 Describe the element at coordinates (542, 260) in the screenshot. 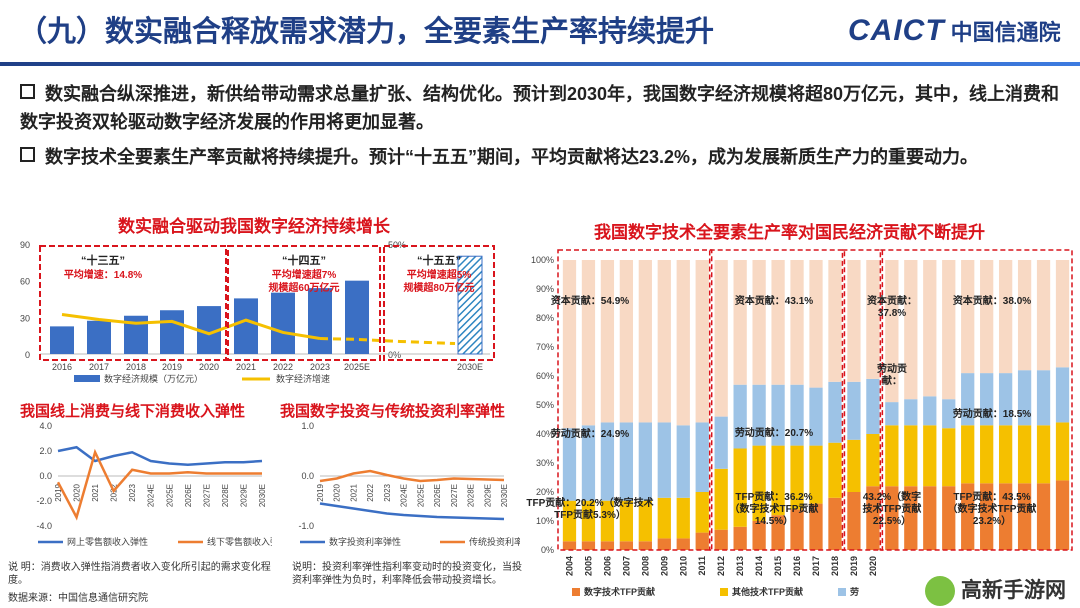

I see `y-tick-label: 100%` at that location.